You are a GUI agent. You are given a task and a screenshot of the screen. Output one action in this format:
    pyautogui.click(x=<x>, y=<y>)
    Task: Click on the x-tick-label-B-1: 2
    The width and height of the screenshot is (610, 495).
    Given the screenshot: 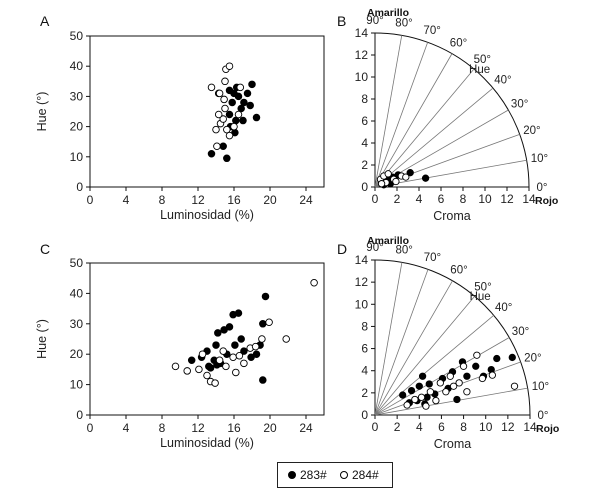 What is the action you would take?
    pyautogui.click(x=397, y=199)
    